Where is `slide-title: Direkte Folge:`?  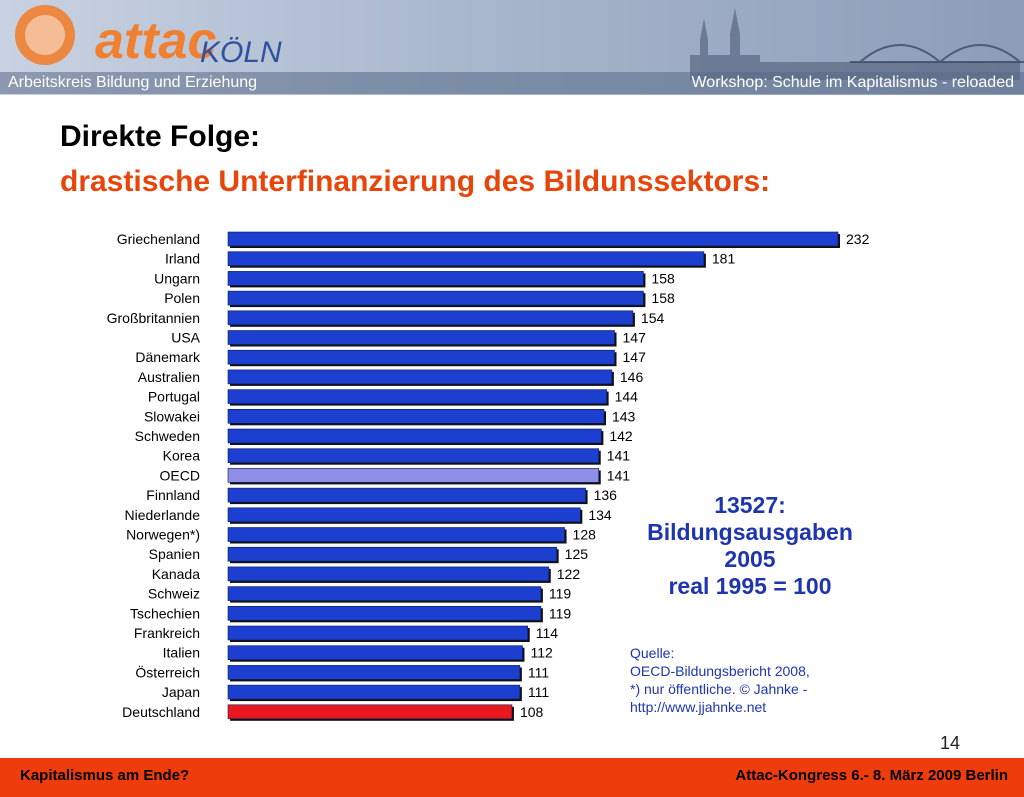 slide-title: Direkte Folge: is located at coordinates (160, 136).